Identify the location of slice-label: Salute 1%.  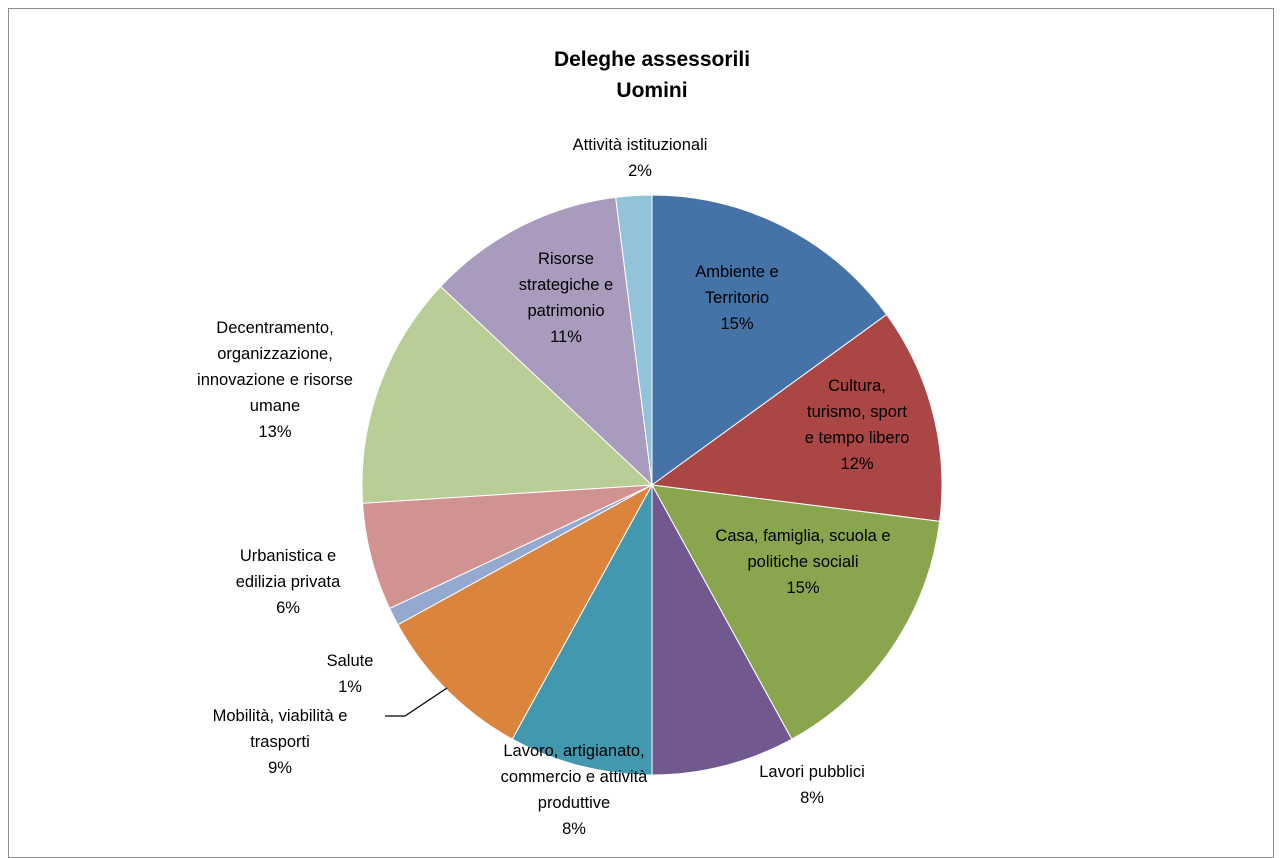
(350, 674).